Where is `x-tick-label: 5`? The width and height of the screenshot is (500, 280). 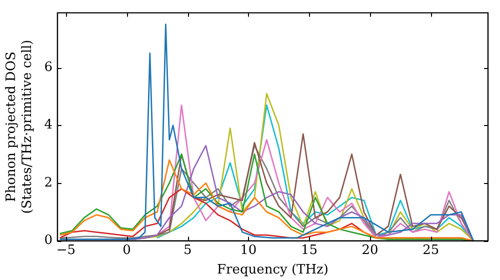
x-tick-label: 5 is located at coordinates (187, 250).